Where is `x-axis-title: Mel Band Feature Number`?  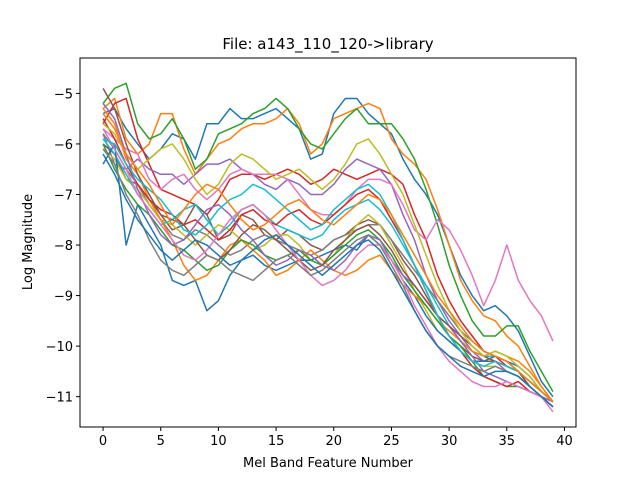 x-axis-title: Mel Band Feature Number is located at coordinates (328, 463).